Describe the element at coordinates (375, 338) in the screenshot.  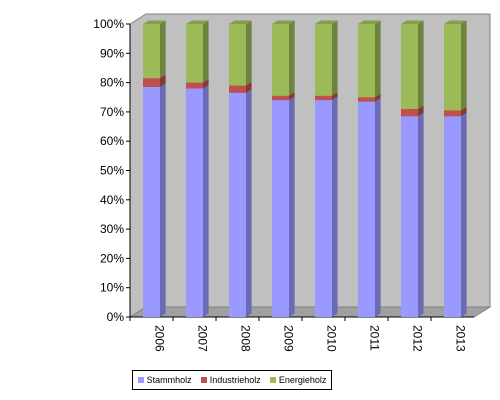
I see `x-tick-label: 2011` at that location.